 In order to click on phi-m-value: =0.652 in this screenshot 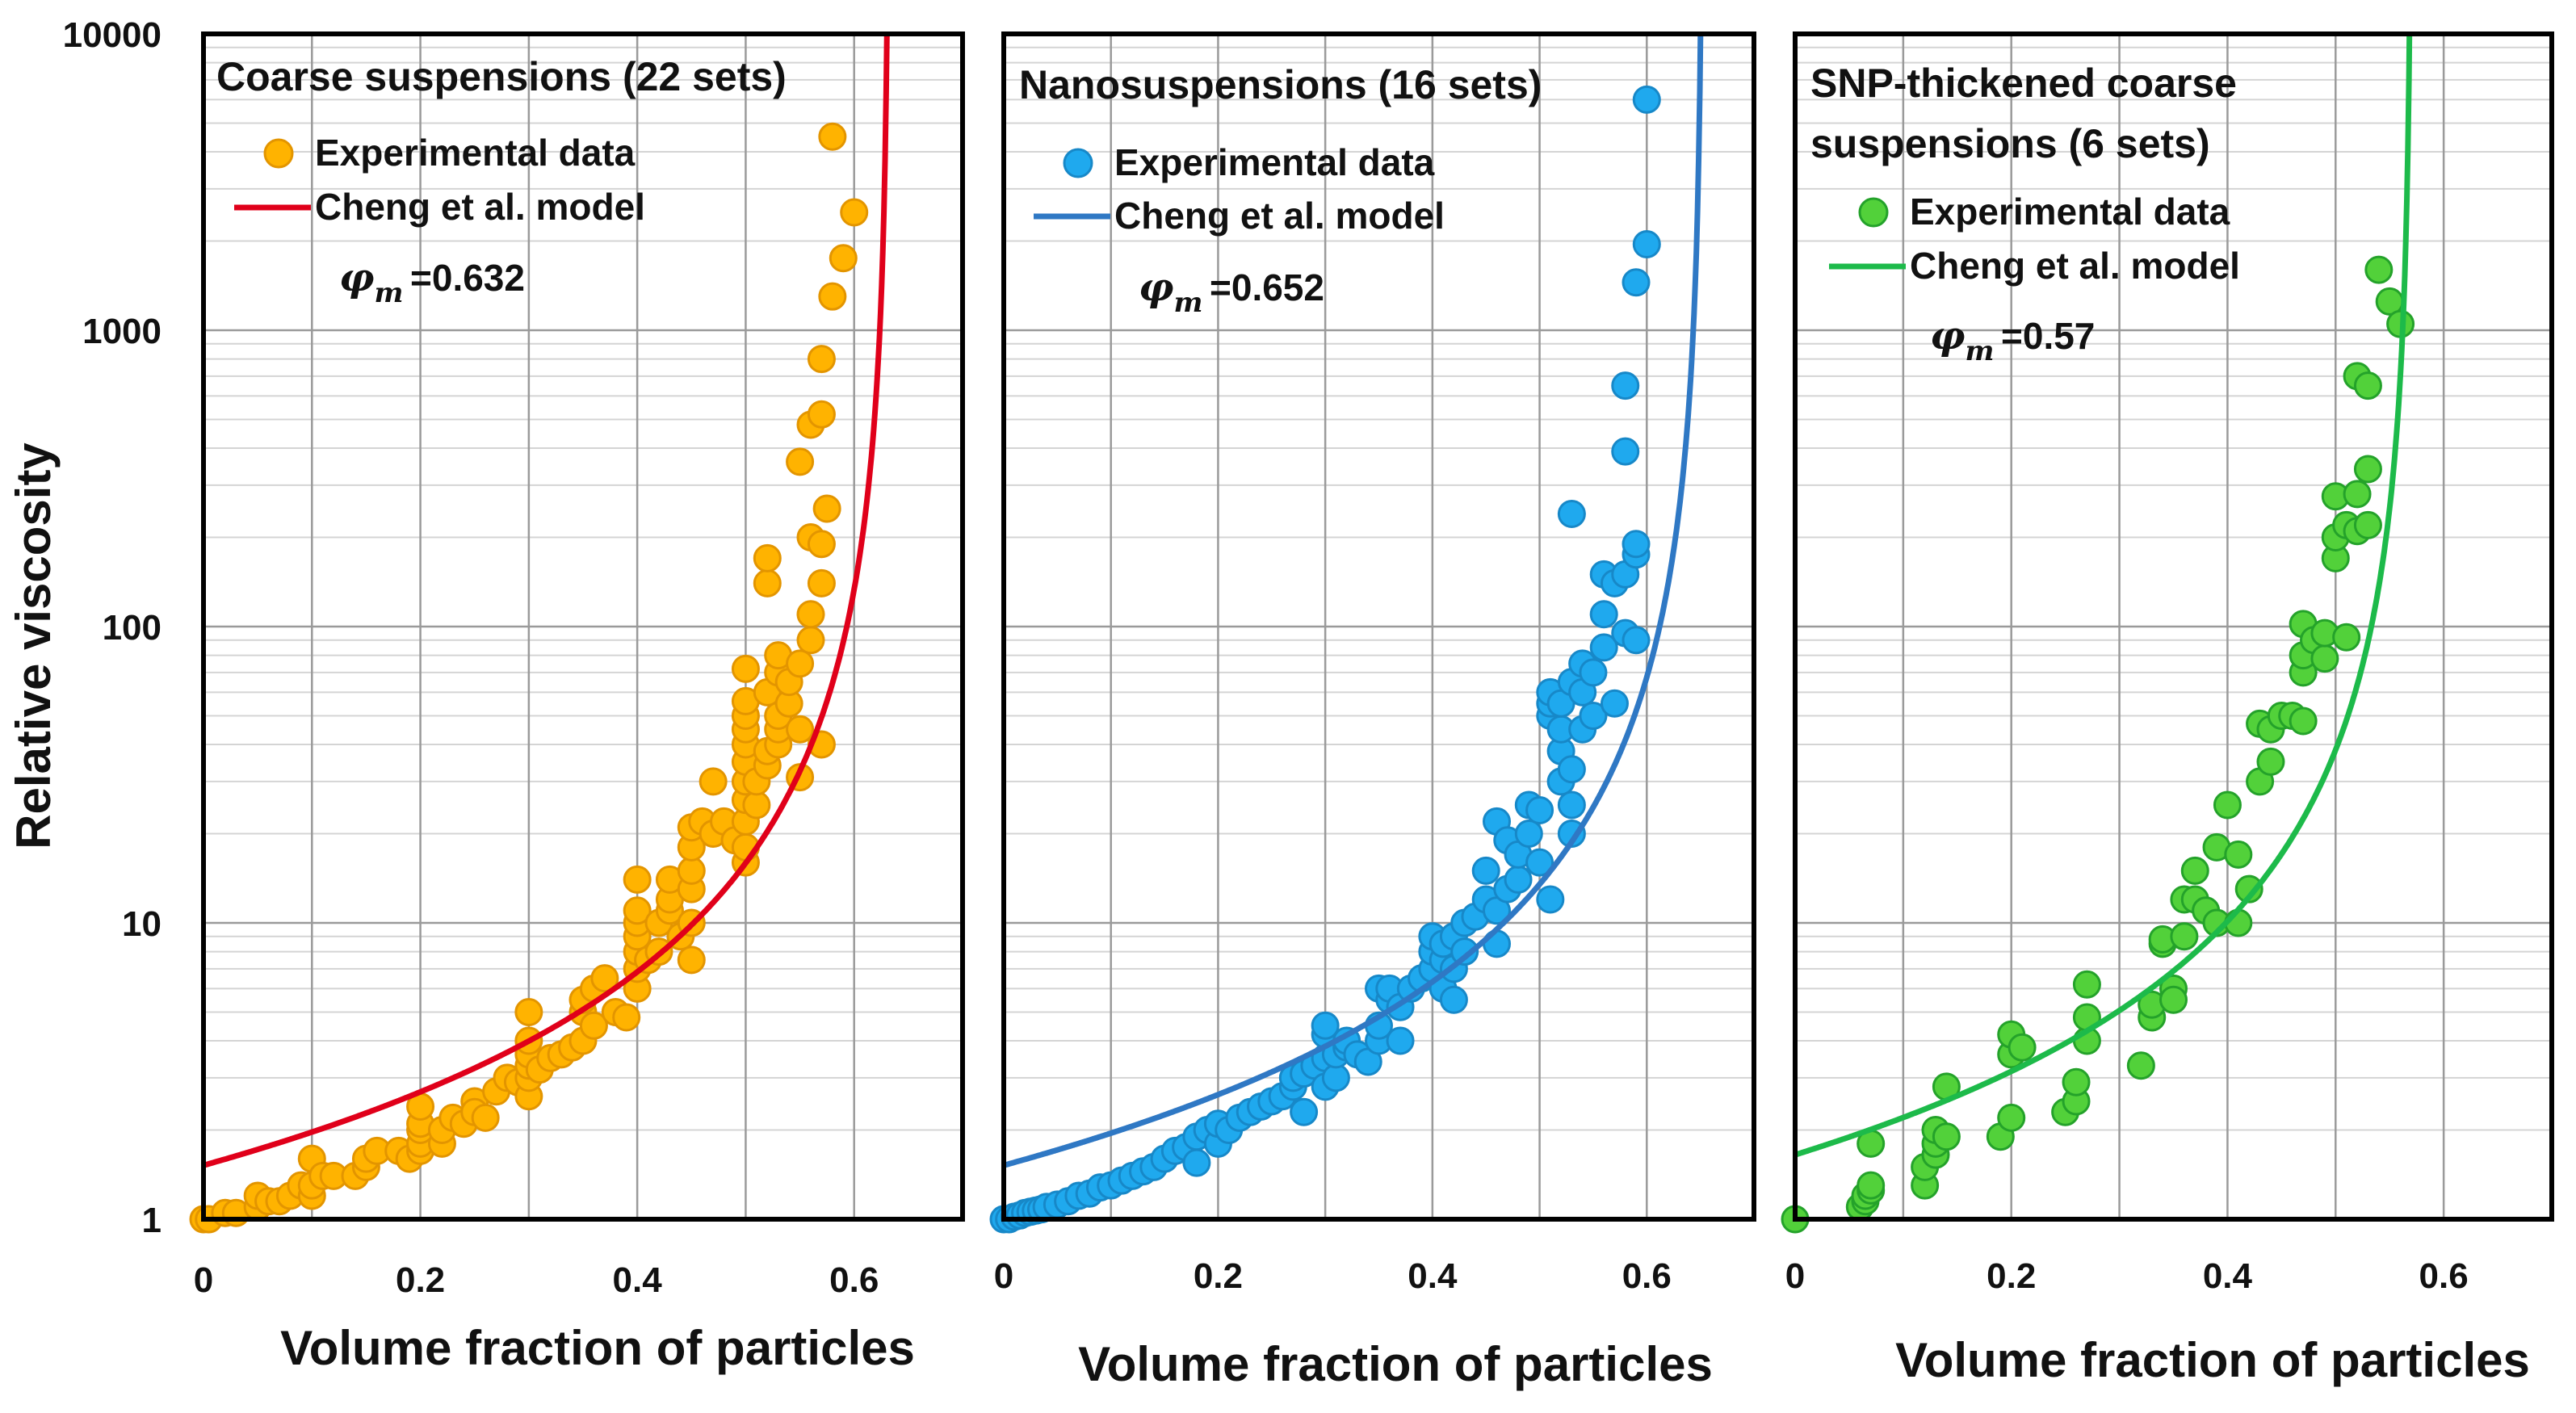, I will do `click(1267, 287)`.